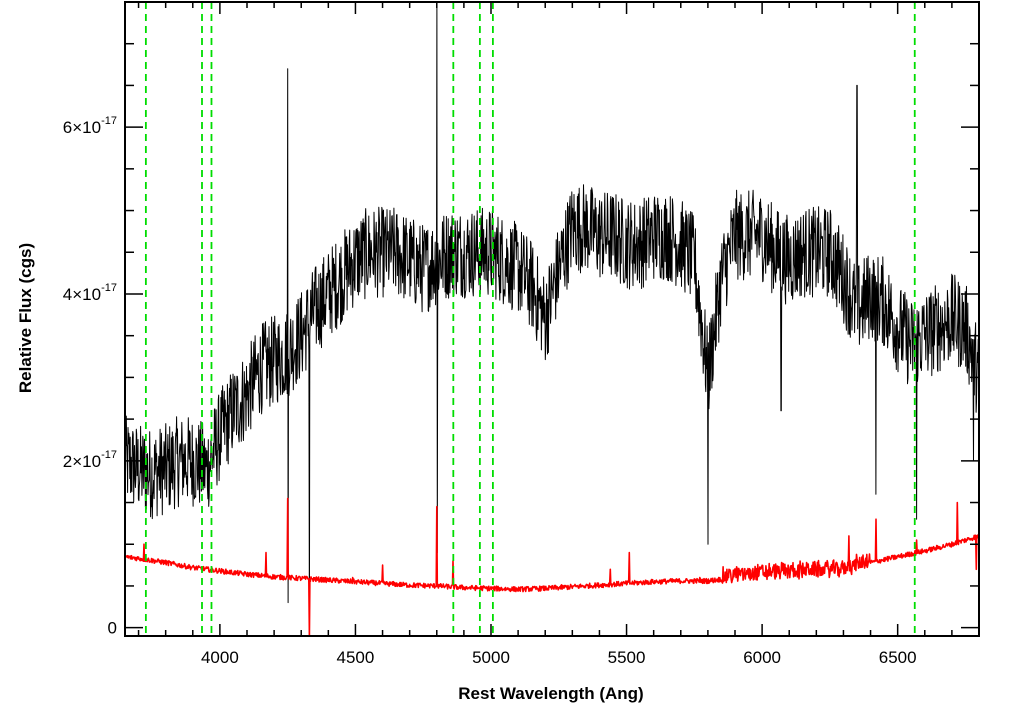  I want to click on x-tick-label: 4000, so click(220, 657).